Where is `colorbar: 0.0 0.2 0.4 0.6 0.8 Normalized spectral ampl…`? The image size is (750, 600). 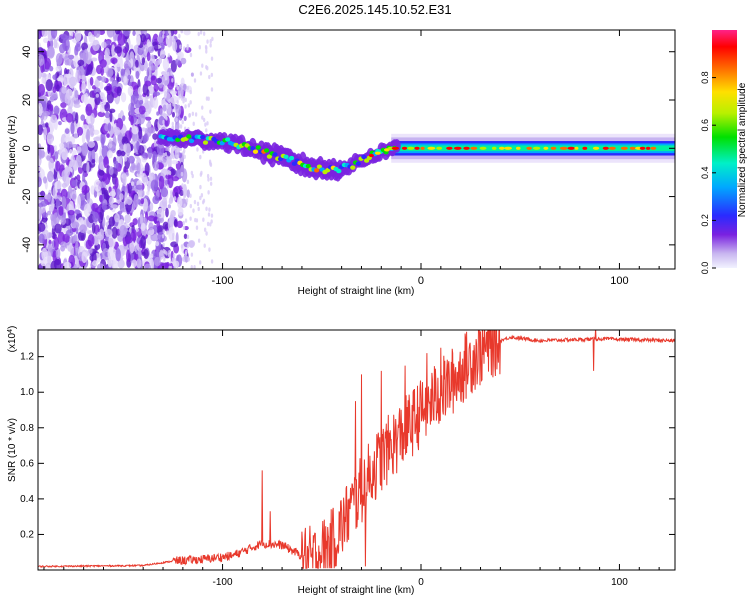
colorbar: 0.0 0.2 0.4 0.6 0.8 Normalized spectral ampl… is located at coordinates (724, 152).